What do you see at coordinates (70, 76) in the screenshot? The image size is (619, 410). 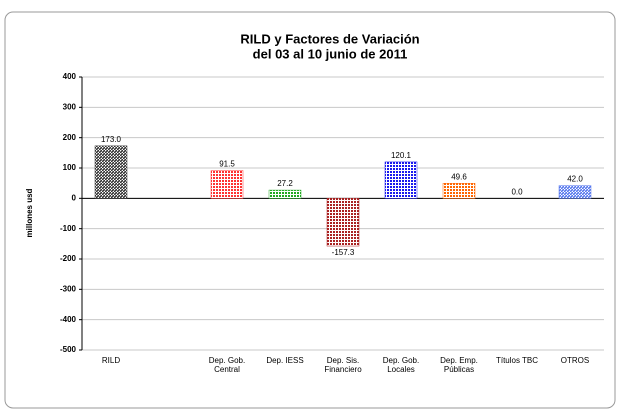 I see `y-tick-label: 400` at bounding box center [70, 76].